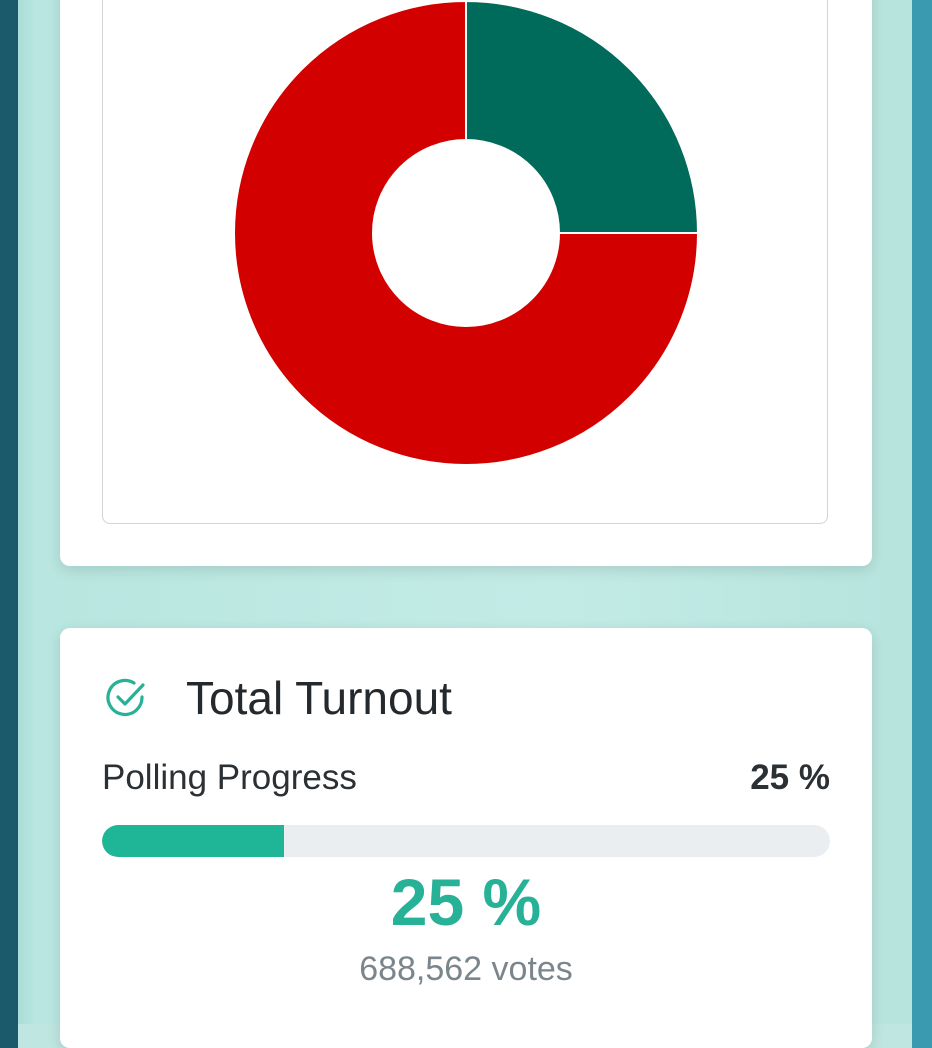 This screenshot has height=1048, width=932. I want to click on progress-bar, so click(466, 841).